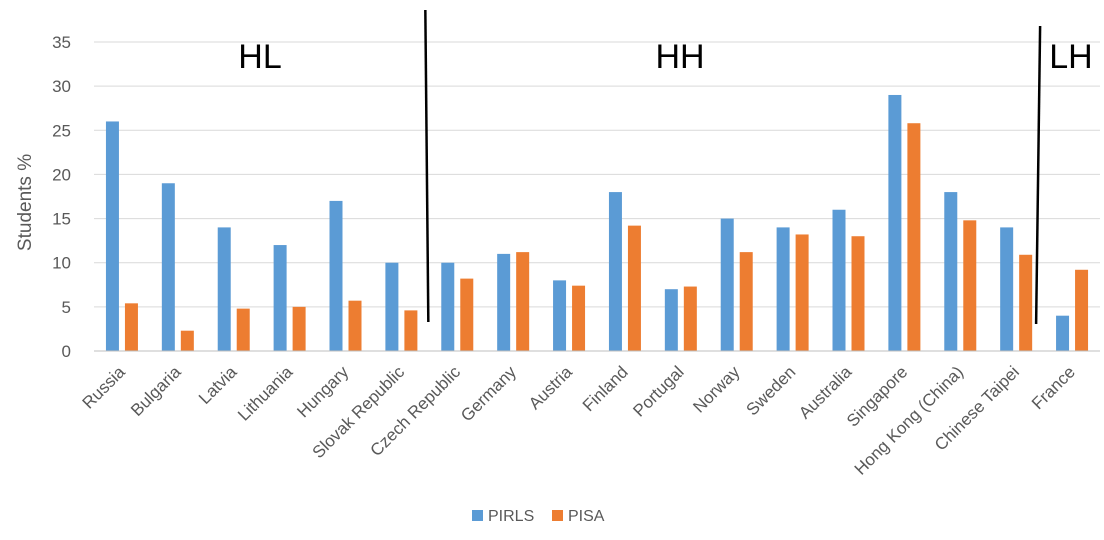  What do you see at coordinates (716, 389) in the screenshot?
I see `category-label: Norway` at bounding box center [716, 389].